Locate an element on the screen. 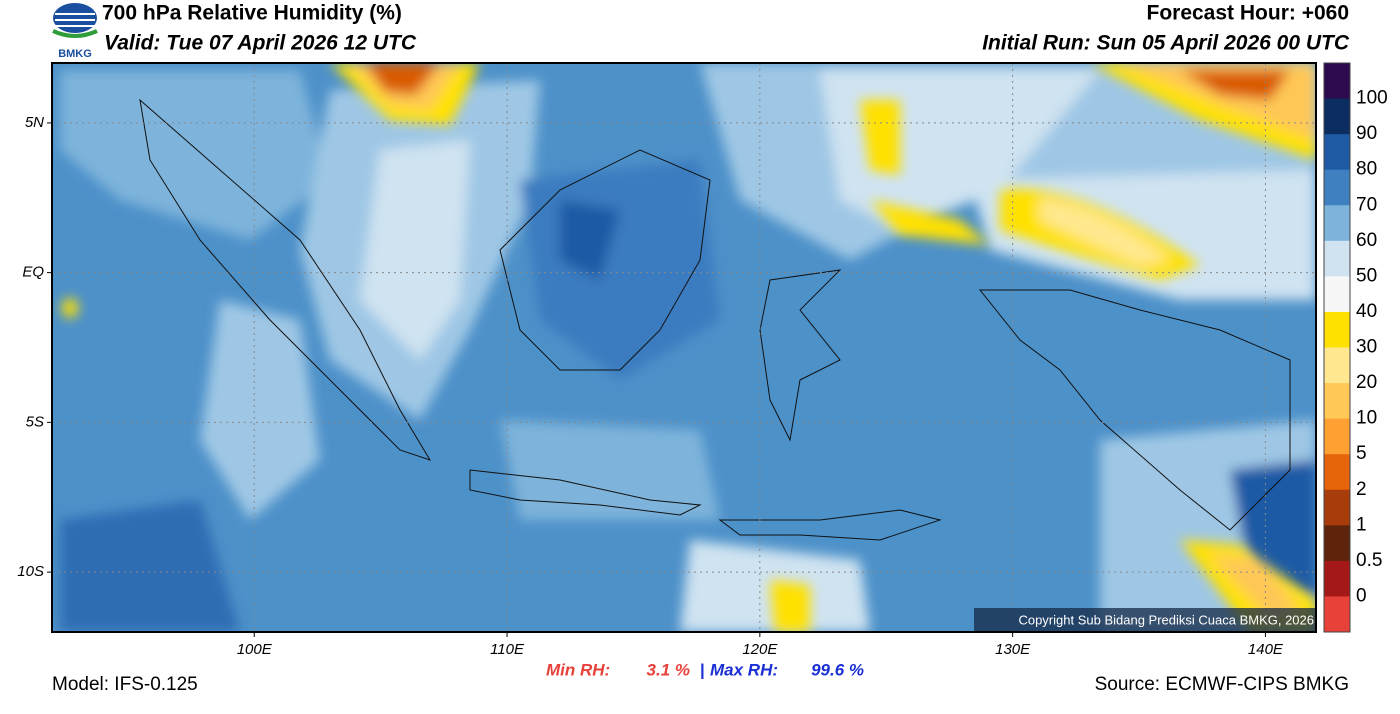 The height and width of the screenshot is (714, 1400). y-tick-label: 5N is located at coordinates (34, 122).